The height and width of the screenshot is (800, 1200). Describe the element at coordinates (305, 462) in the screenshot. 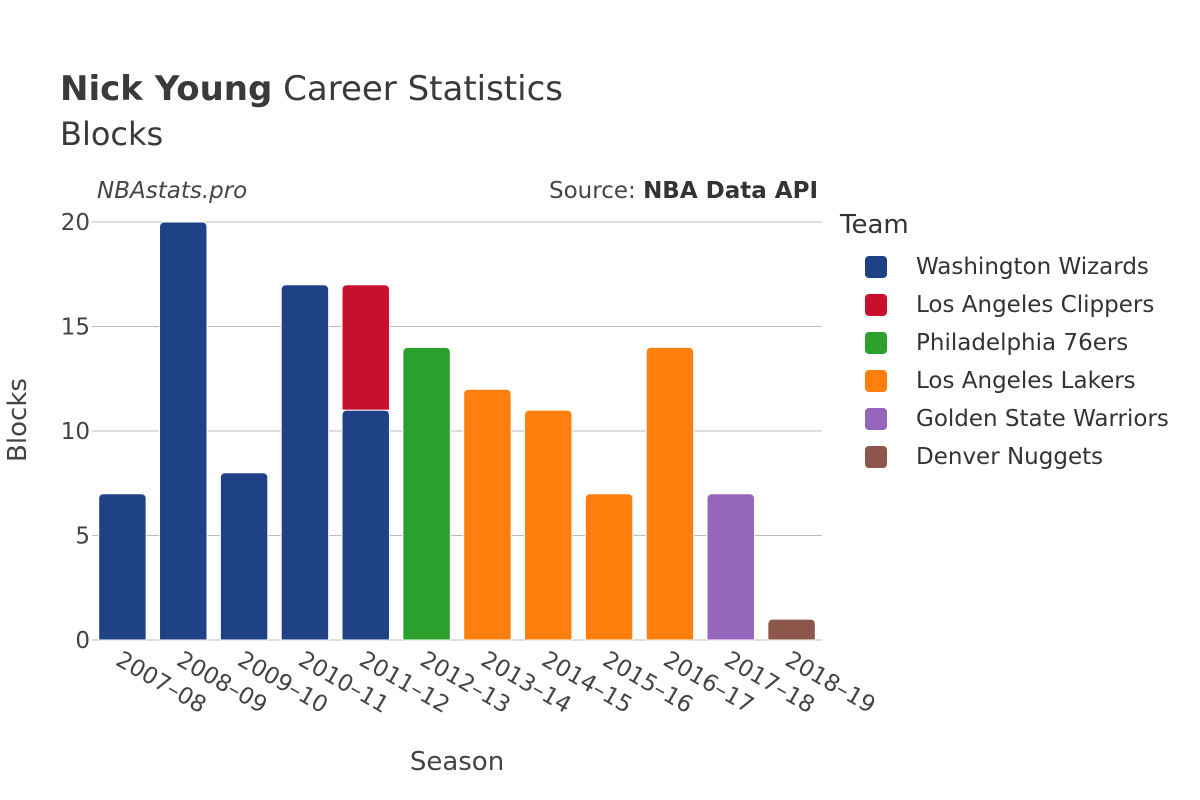

I see `bar-2010–11-washington-wizards` at that location.